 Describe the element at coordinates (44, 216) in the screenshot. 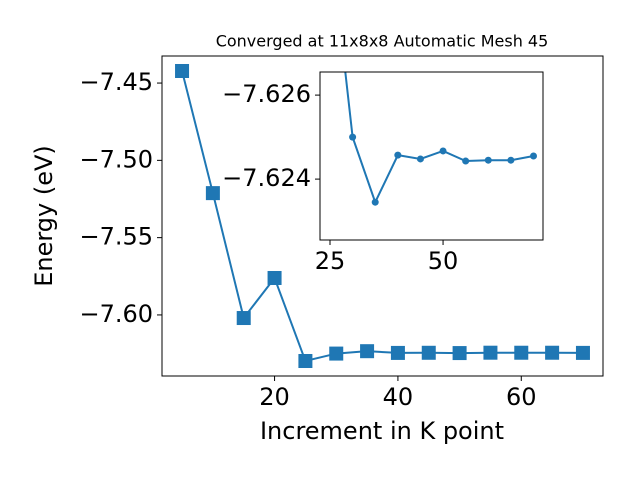

I see `y-axis-label: Energy (eV)` at that location.